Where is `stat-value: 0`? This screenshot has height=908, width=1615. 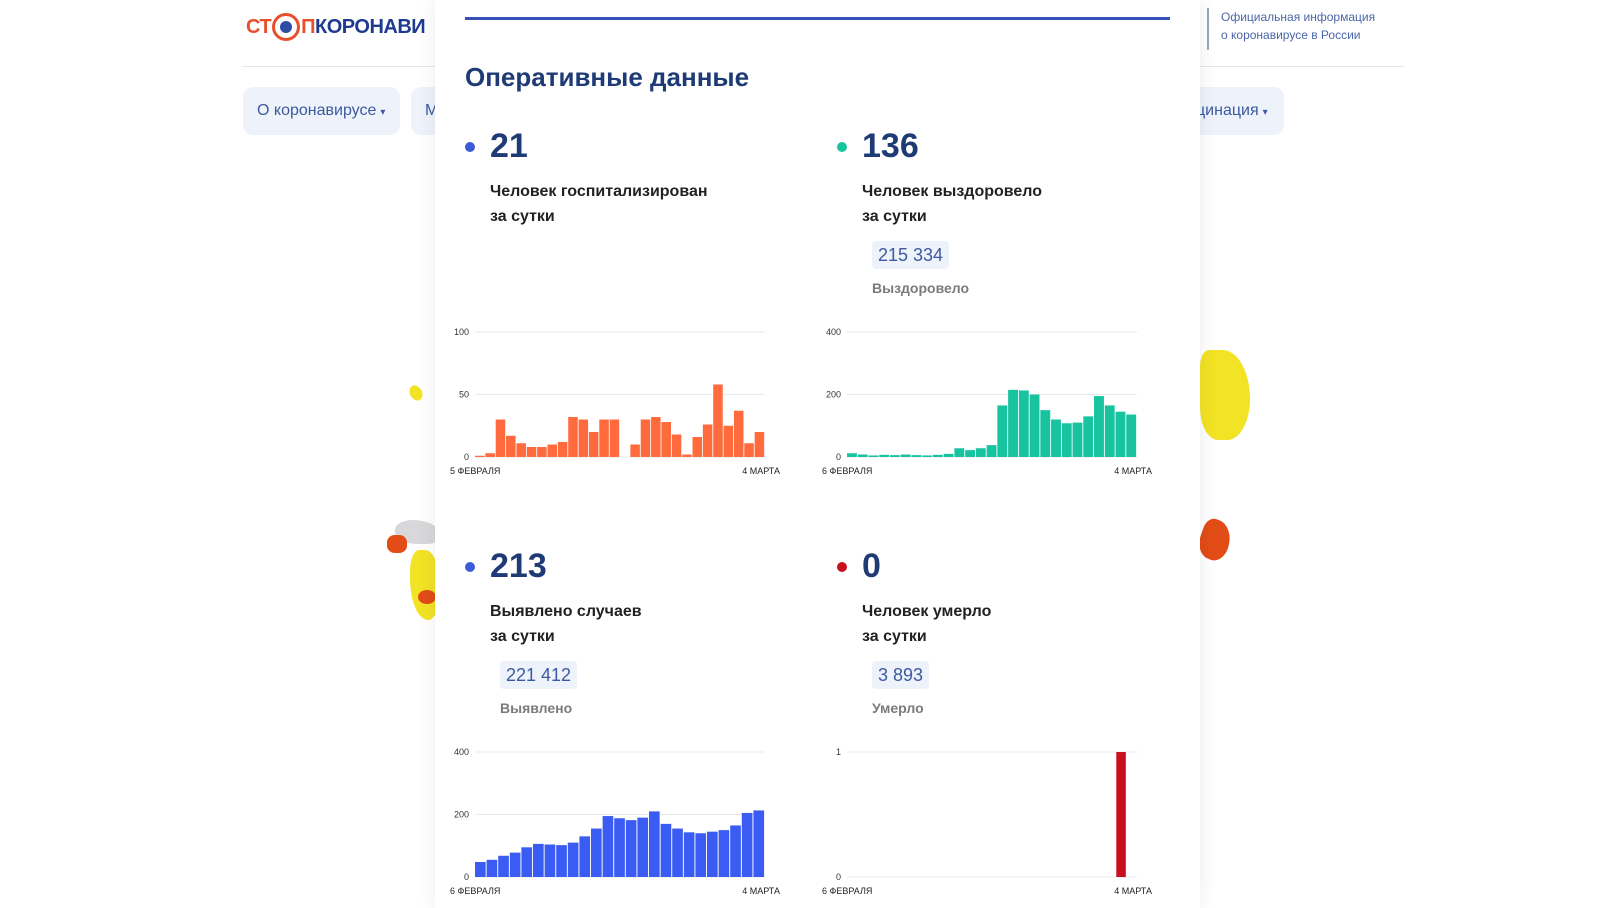 stat-value: 0 is located at coordinates (871, 566).